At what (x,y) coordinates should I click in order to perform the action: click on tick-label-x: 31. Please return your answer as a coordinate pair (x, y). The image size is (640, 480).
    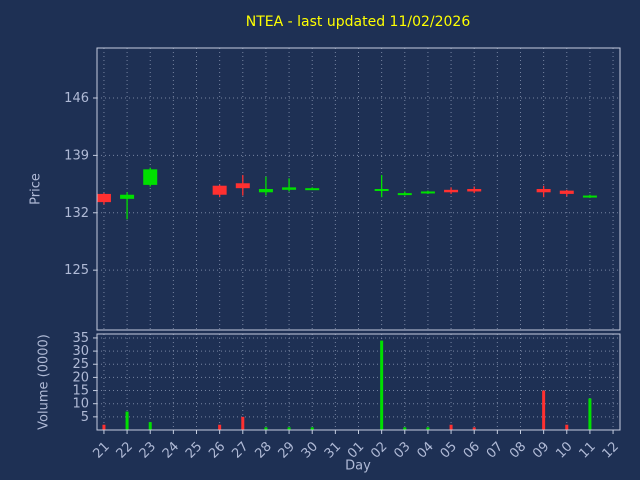
    Looking at the image, I should click on (333, 450).